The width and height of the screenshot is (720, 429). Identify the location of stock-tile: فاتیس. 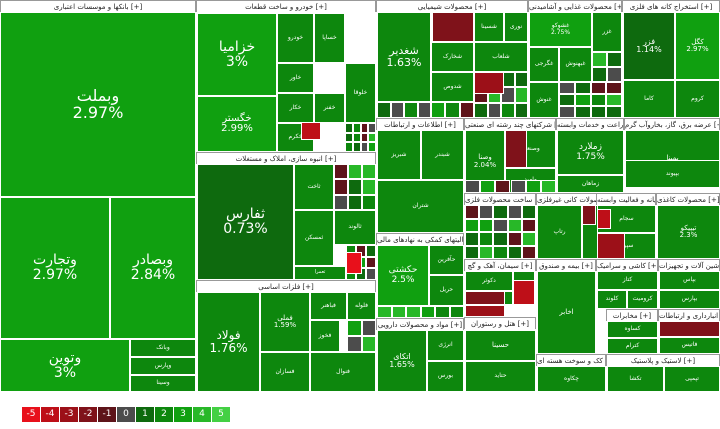
(689, 345).